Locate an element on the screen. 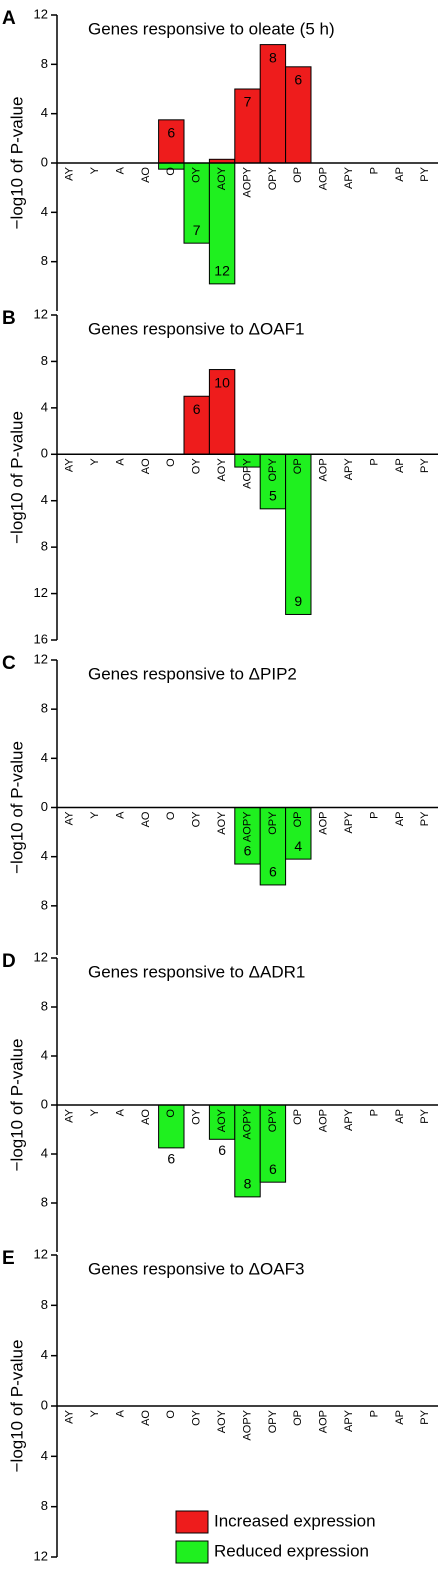 The width and height of the screenshot is (438, 1575). count-label: 4 is located at coordinates (298, 846).